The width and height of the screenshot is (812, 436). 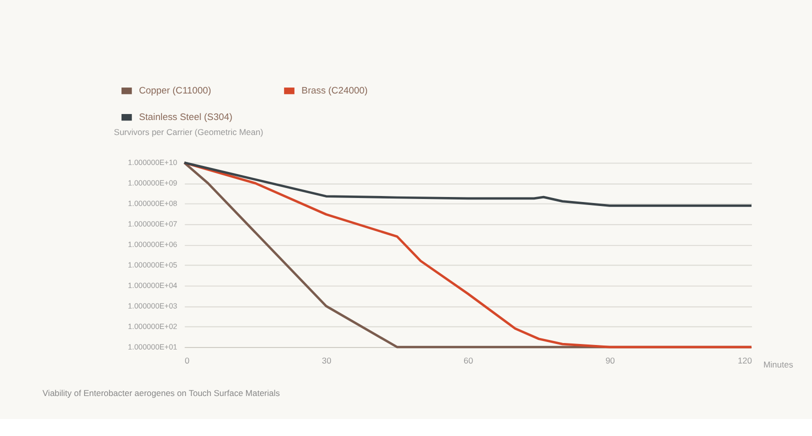 What do you see at coordinates (153, 305) in the screenshot?
I see `y-tick-label: 1.000000E+03` at bounding box center [153, 305].